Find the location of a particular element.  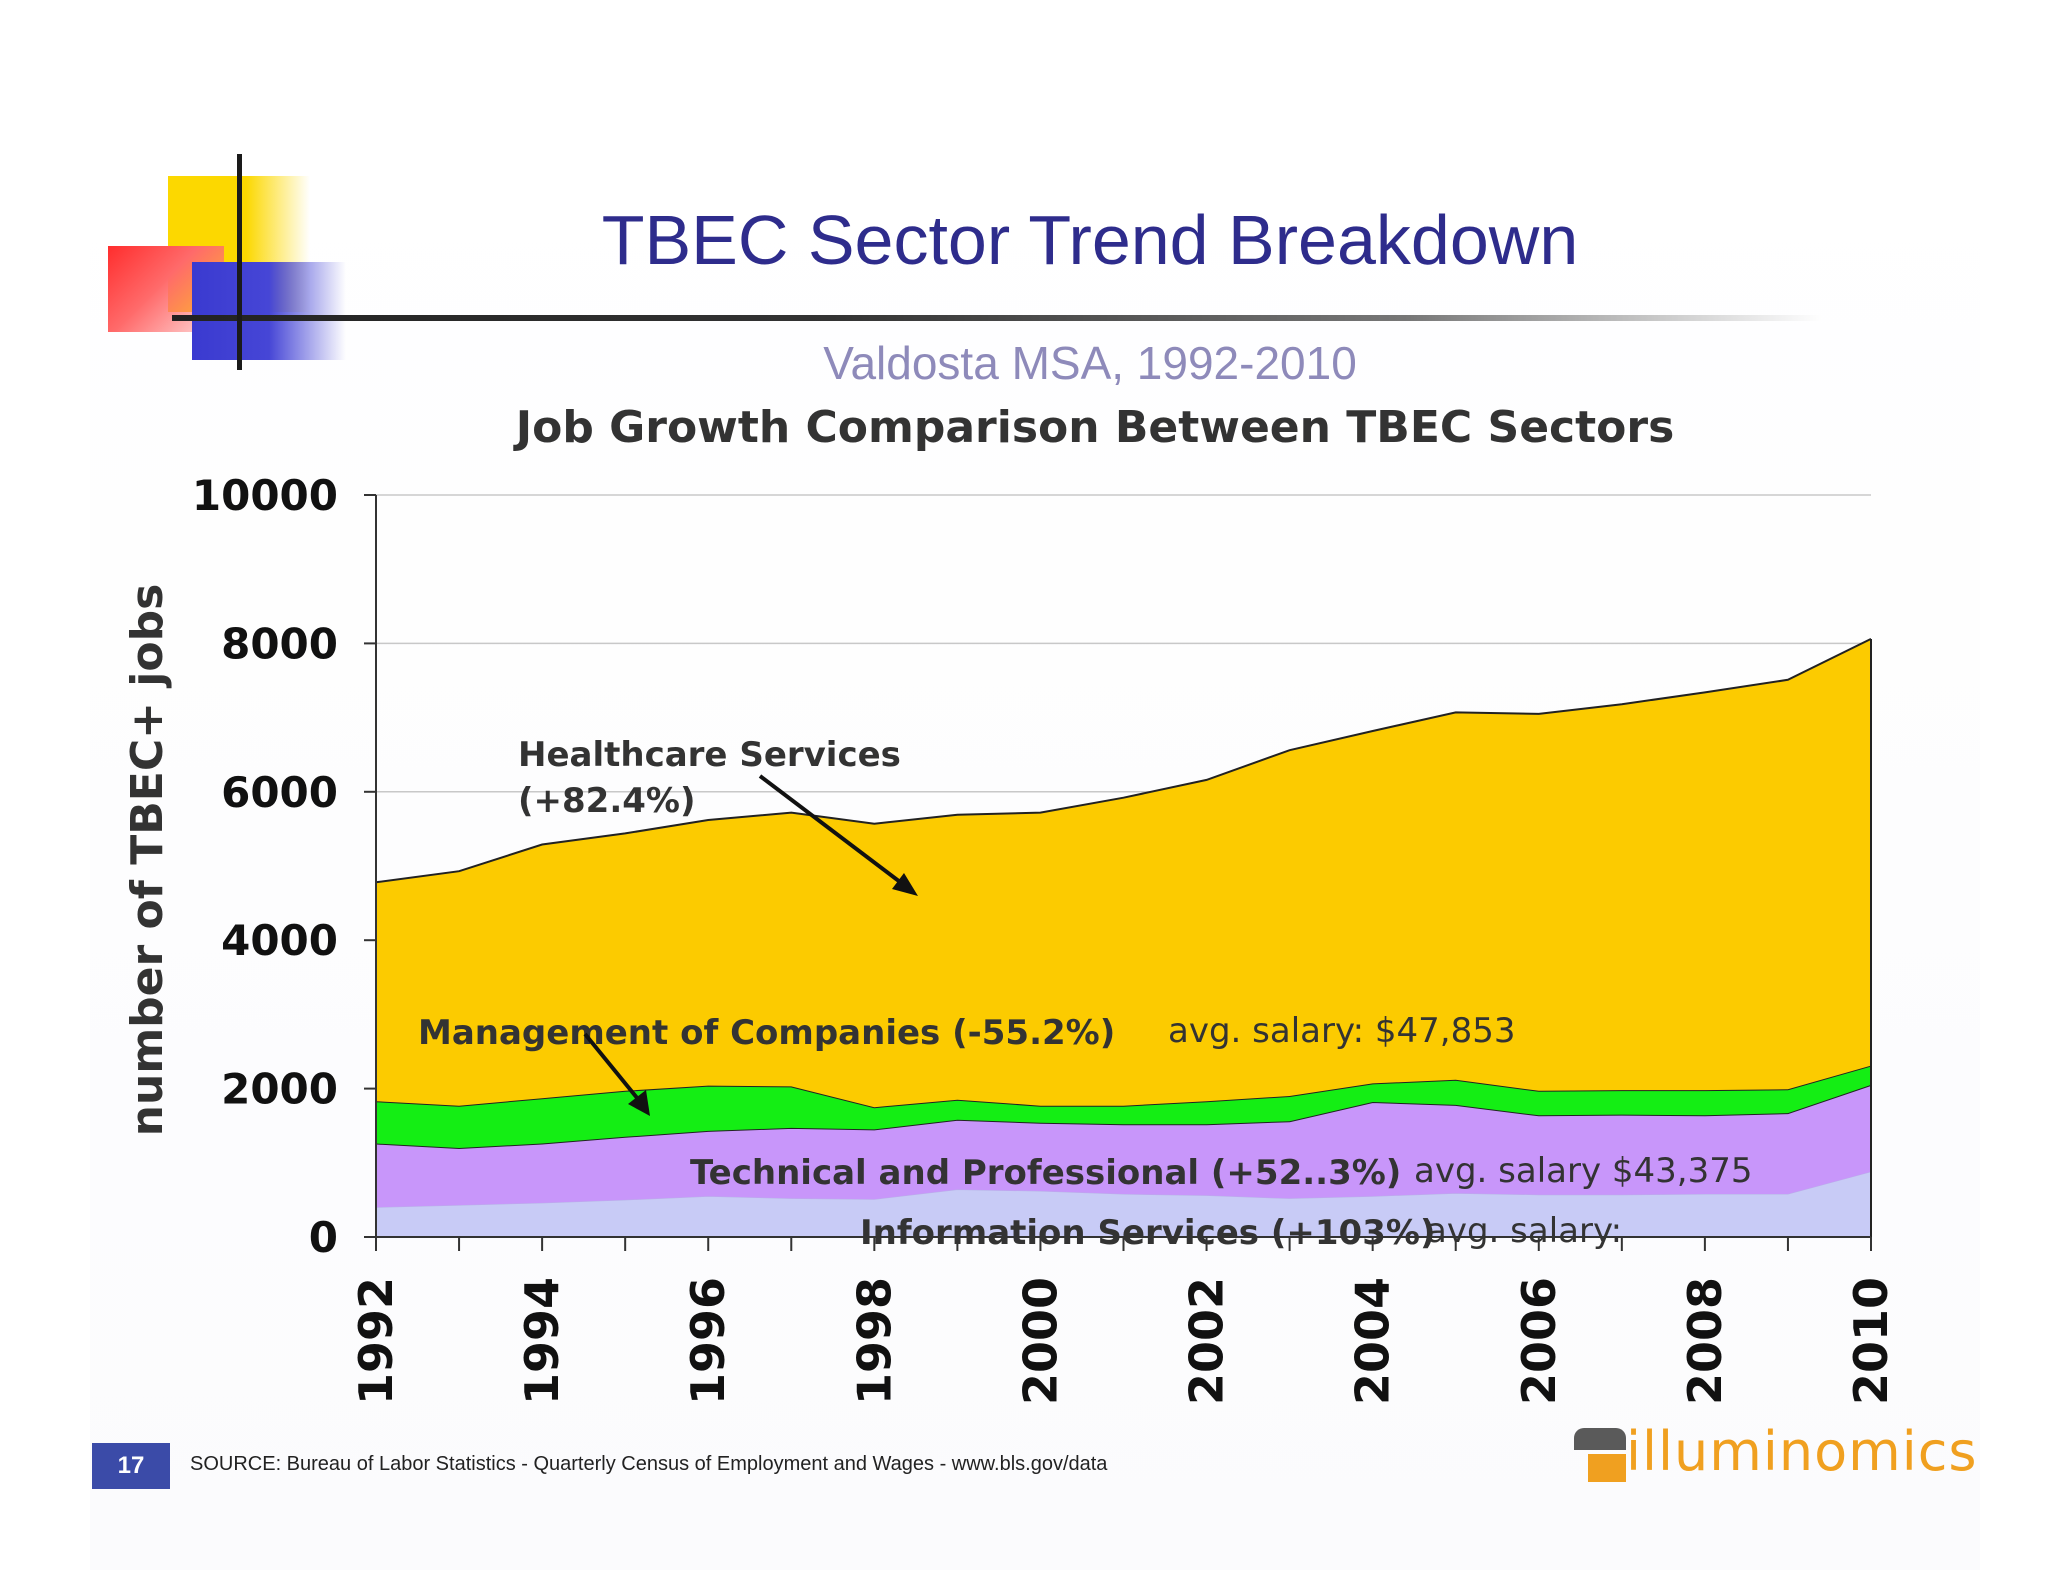

x-tick-label: 2004 is located at coordinates (1373, 1341).